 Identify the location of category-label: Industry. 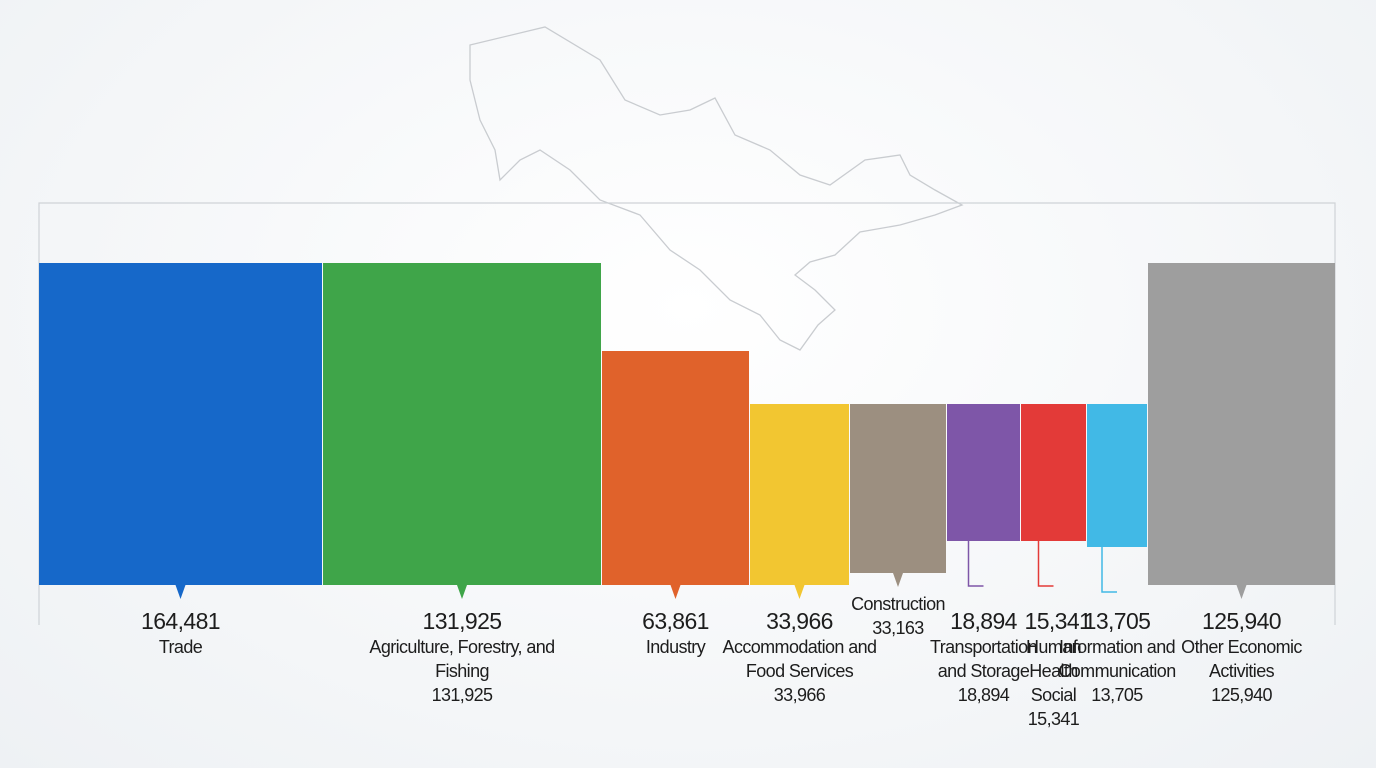
(675, 647).